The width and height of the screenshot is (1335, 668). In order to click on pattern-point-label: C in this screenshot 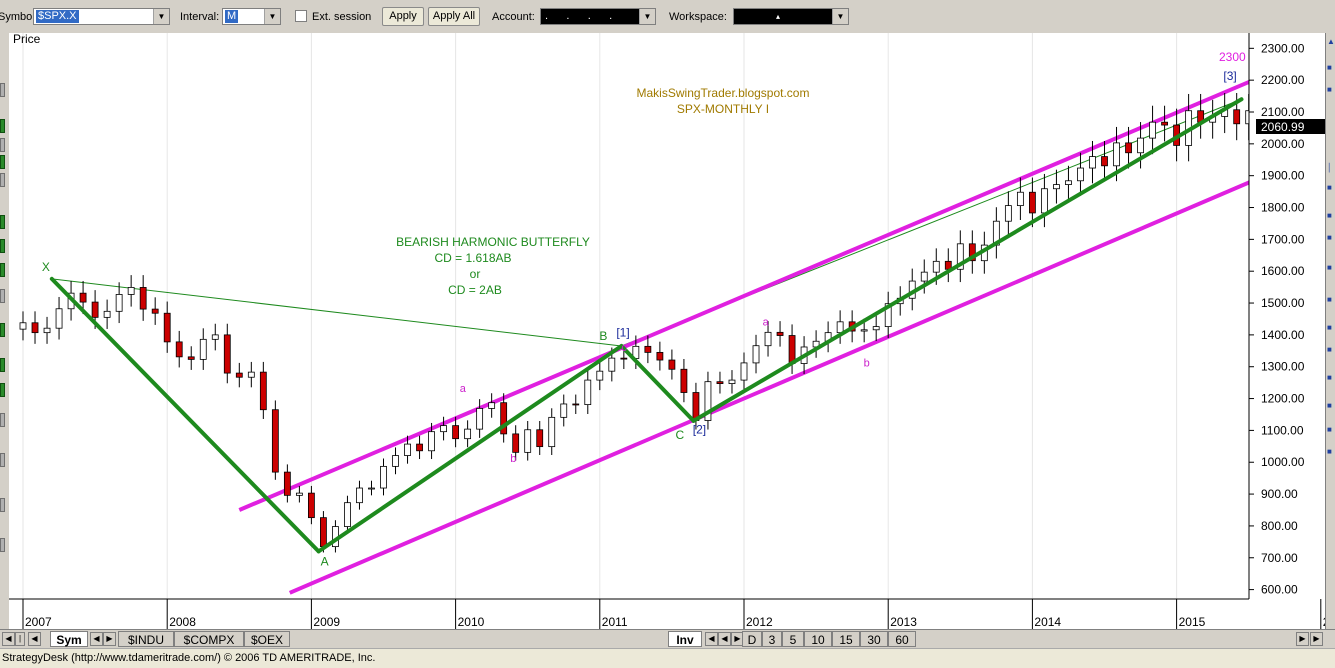, I will do `click(680, 435)`.